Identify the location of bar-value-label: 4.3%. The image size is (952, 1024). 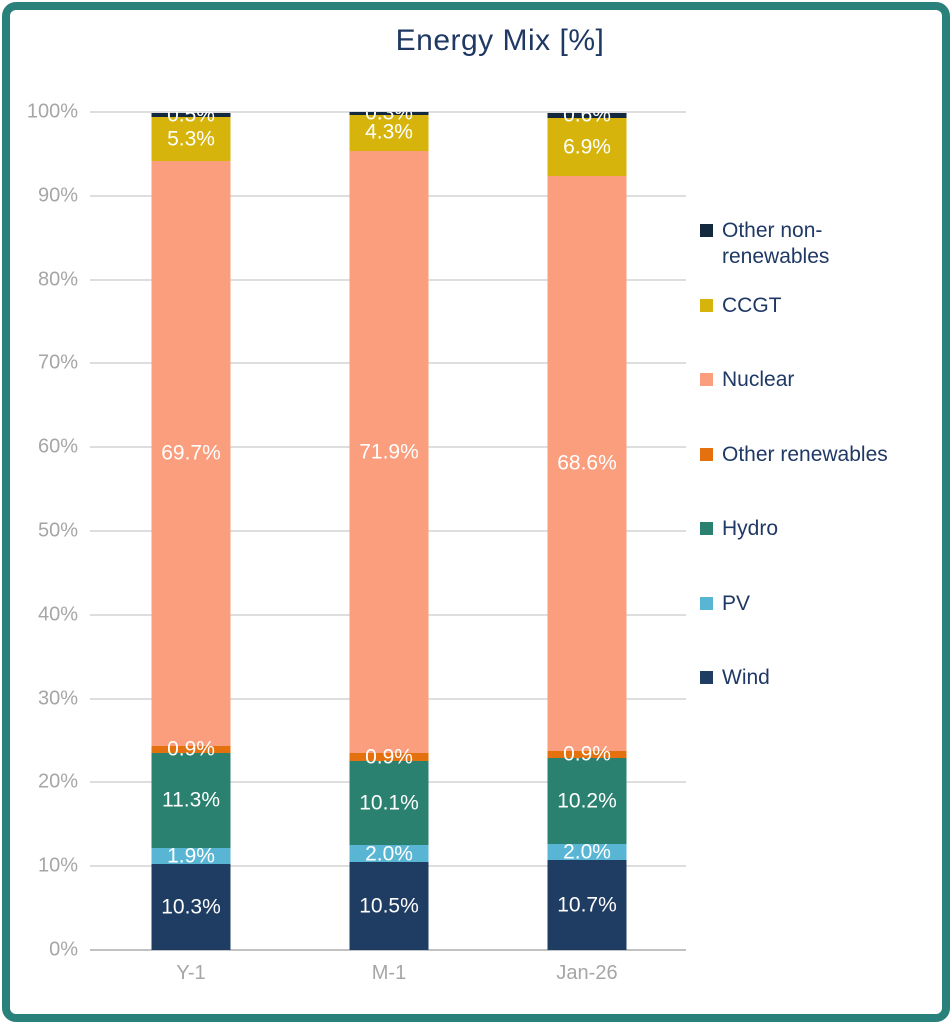
(389, 132).